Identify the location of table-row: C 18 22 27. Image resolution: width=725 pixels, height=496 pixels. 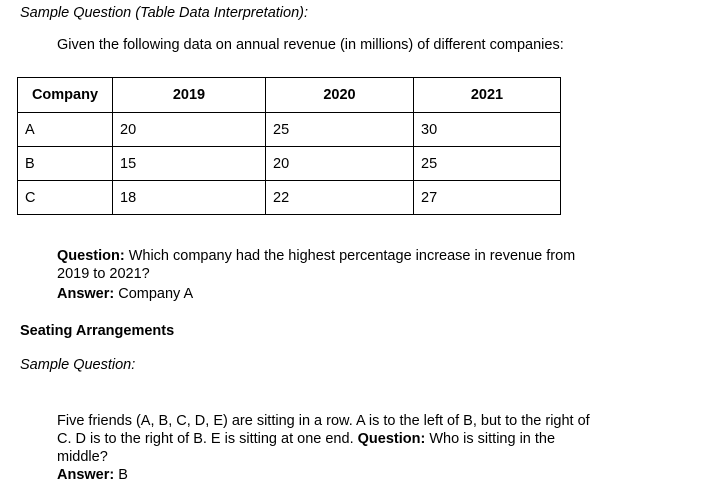
(289, 197).